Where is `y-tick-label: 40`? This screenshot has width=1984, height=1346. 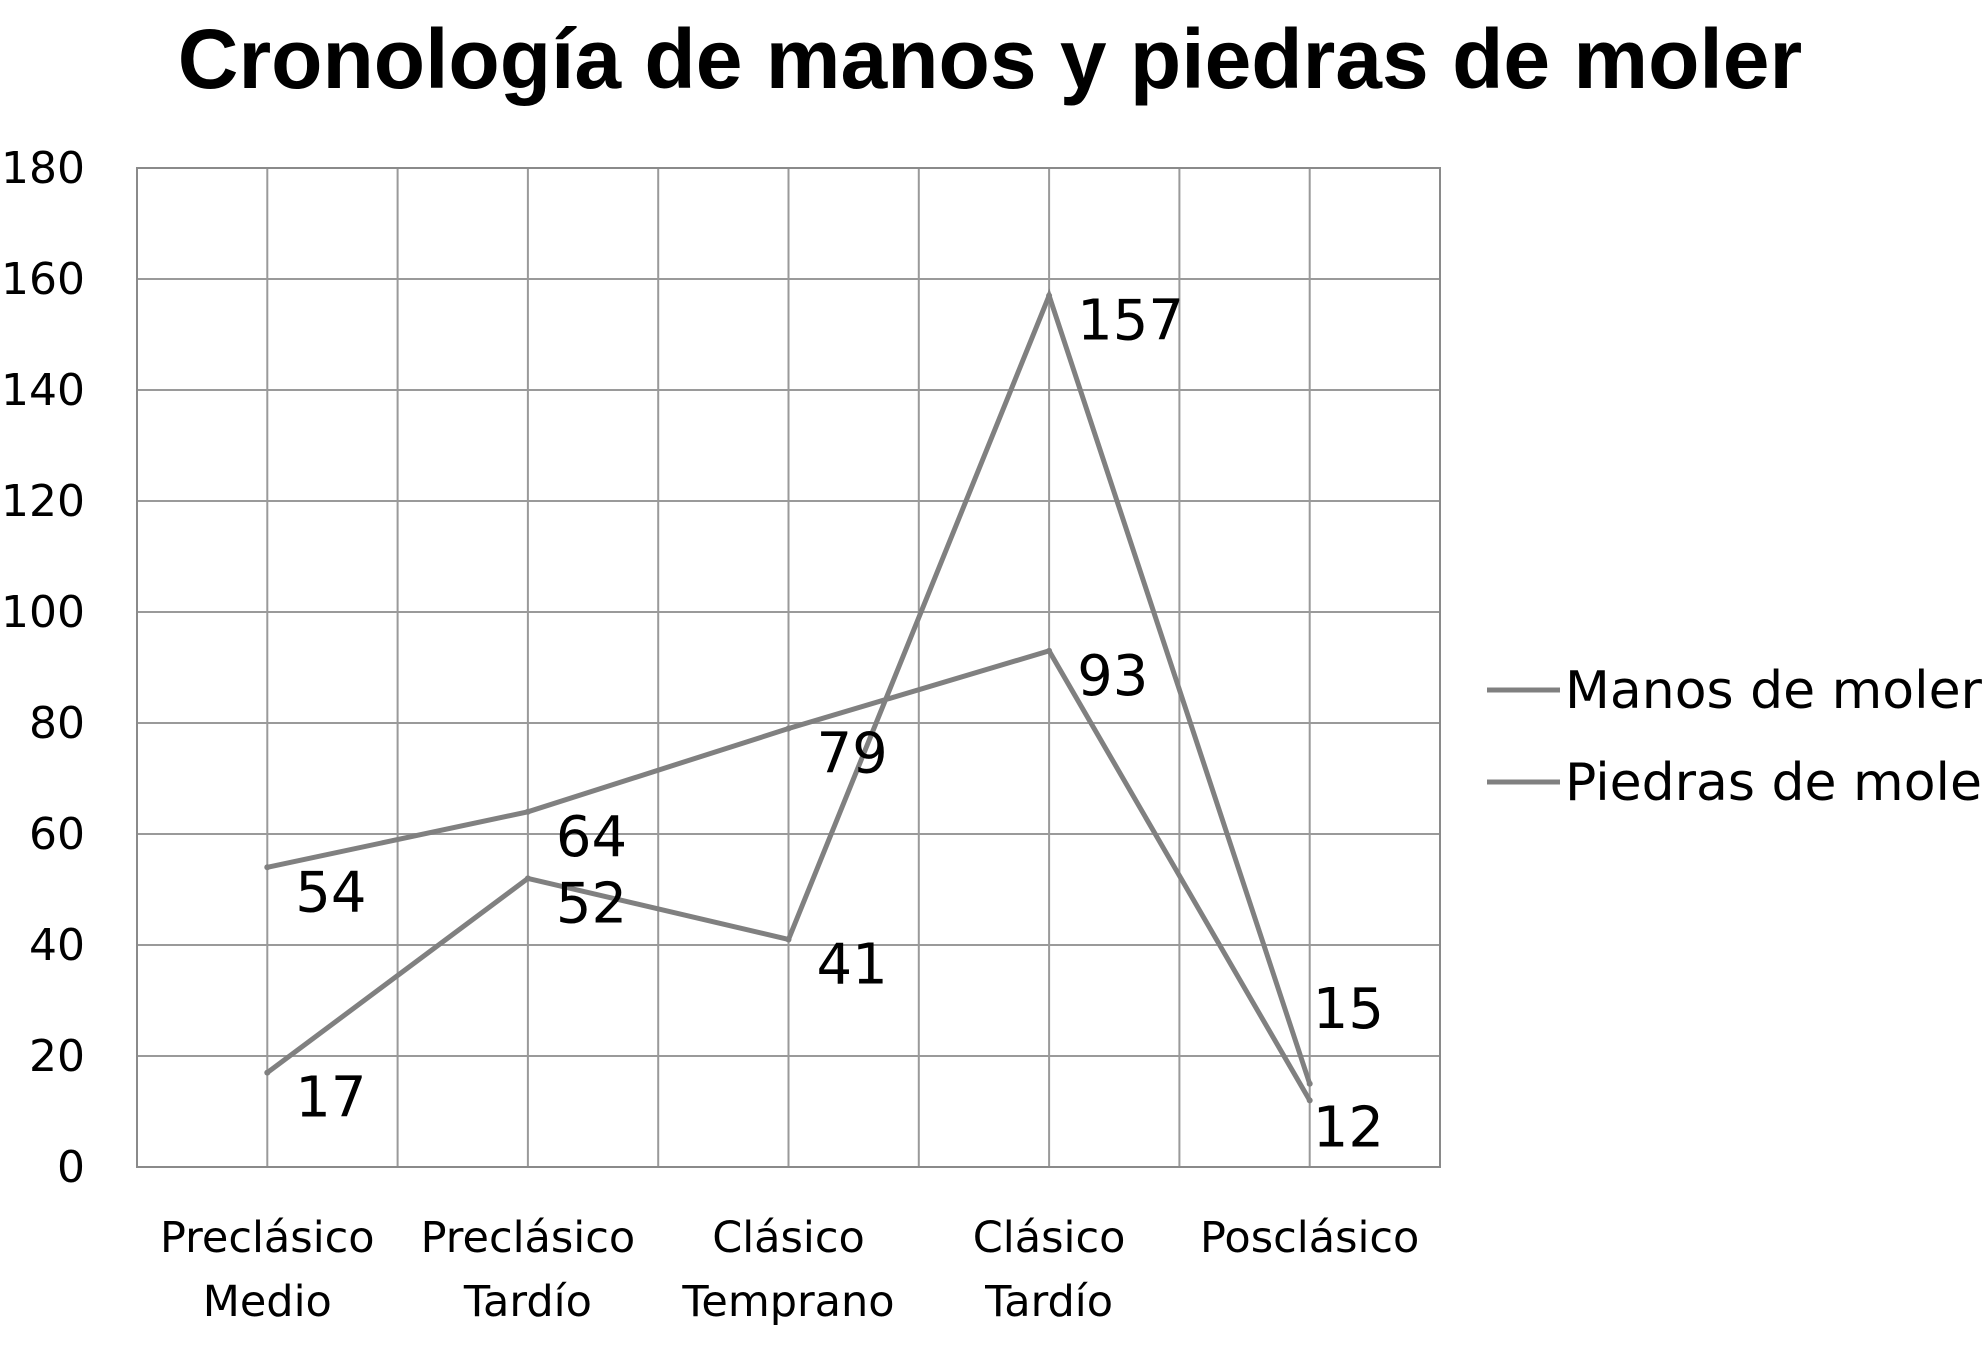 y-tick-label: 40 is located at coordinates (57, 945).